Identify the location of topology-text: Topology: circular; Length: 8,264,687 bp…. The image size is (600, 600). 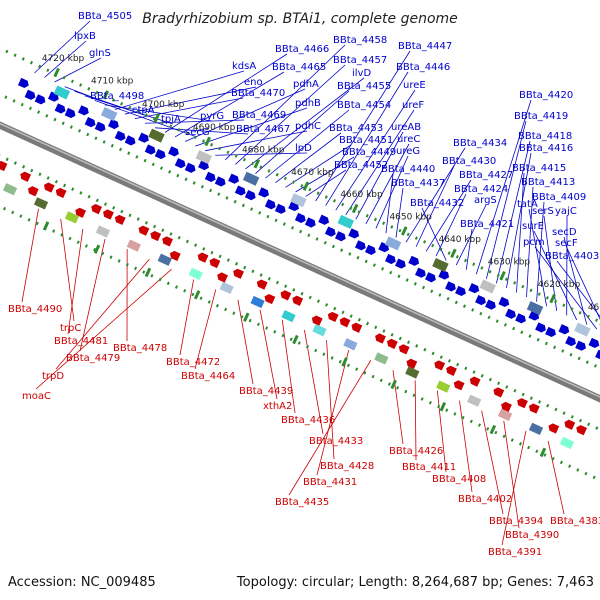
(415, 582).